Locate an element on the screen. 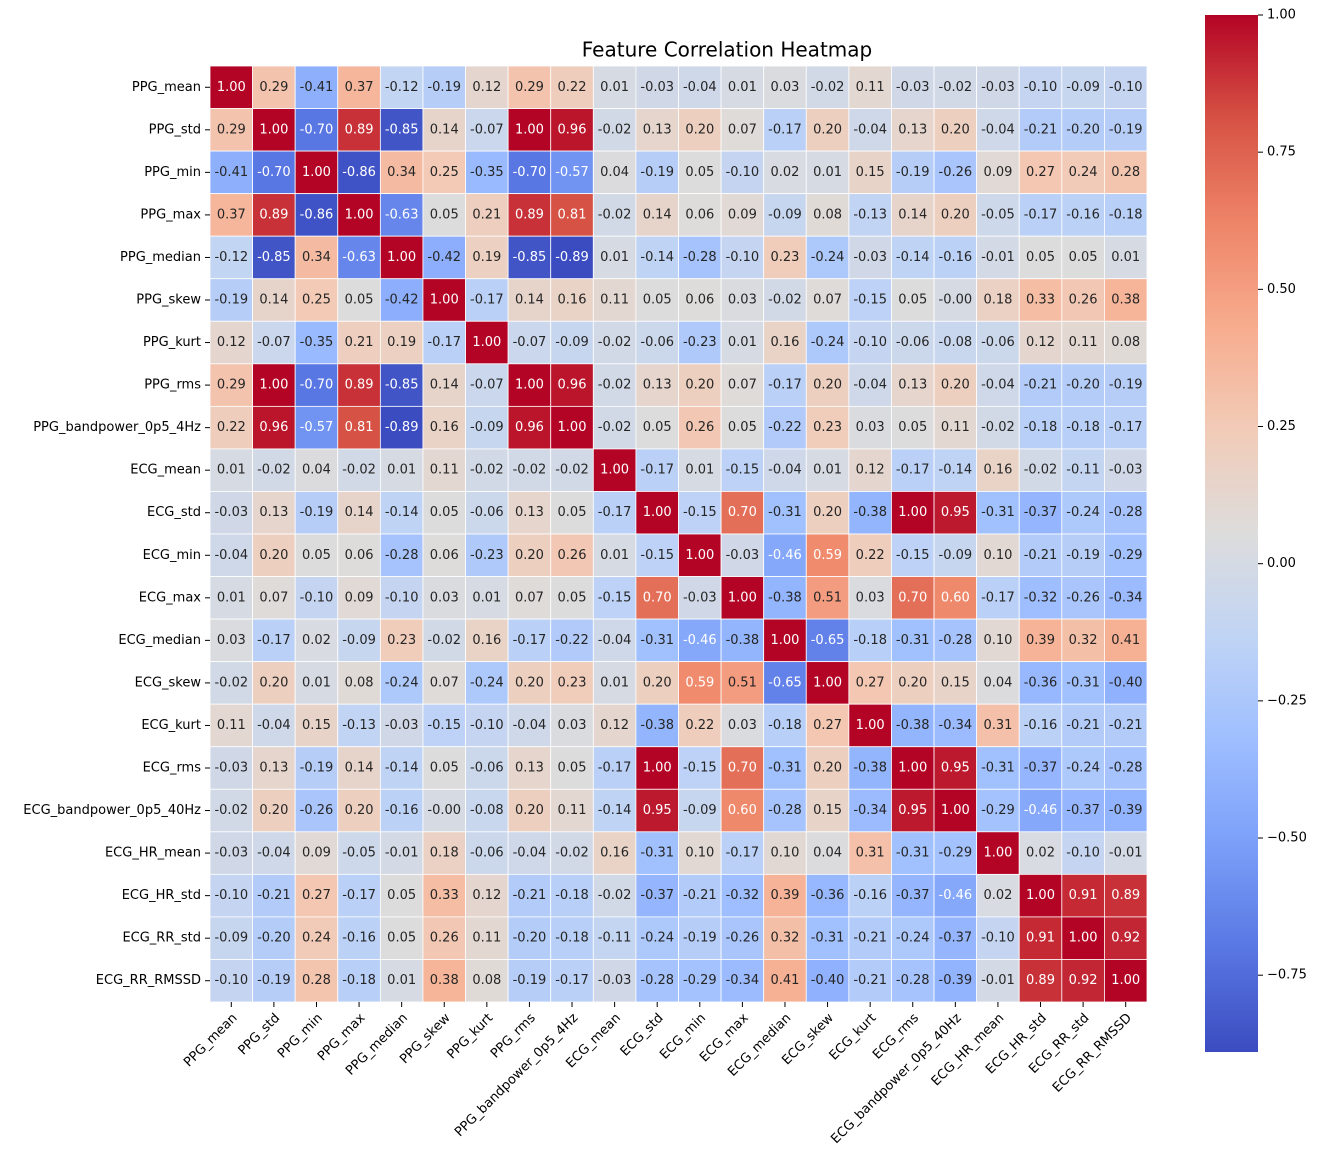 The width and height of the screenshot is (1318, 1166). cell-label: -0.03 is located at coordinates (1126, 470).